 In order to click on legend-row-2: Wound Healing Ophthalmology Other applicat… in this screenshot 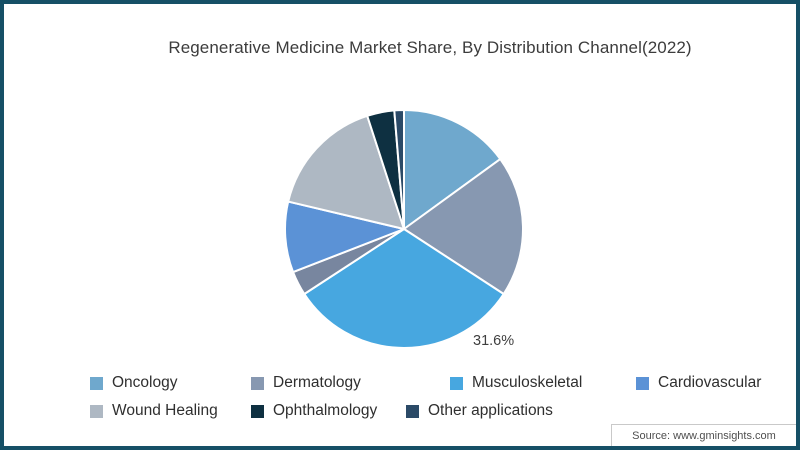, I will do `click(435, 411)`.